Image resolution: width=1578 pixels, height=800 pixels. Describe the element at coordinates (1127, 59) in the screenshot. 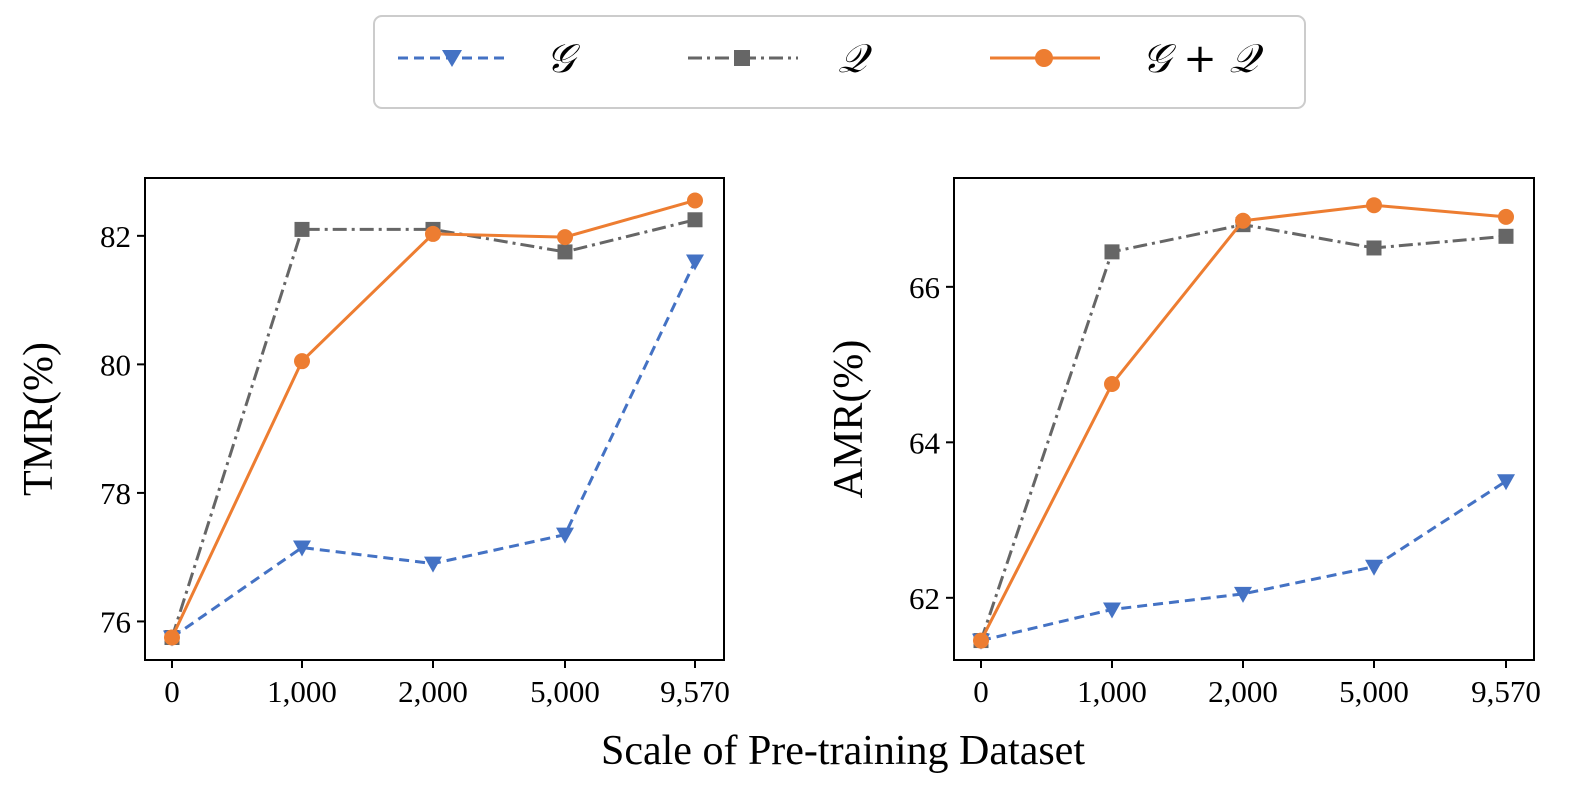

I see `legend-entry-gq: 𝒢 + 𝒬` at that location.